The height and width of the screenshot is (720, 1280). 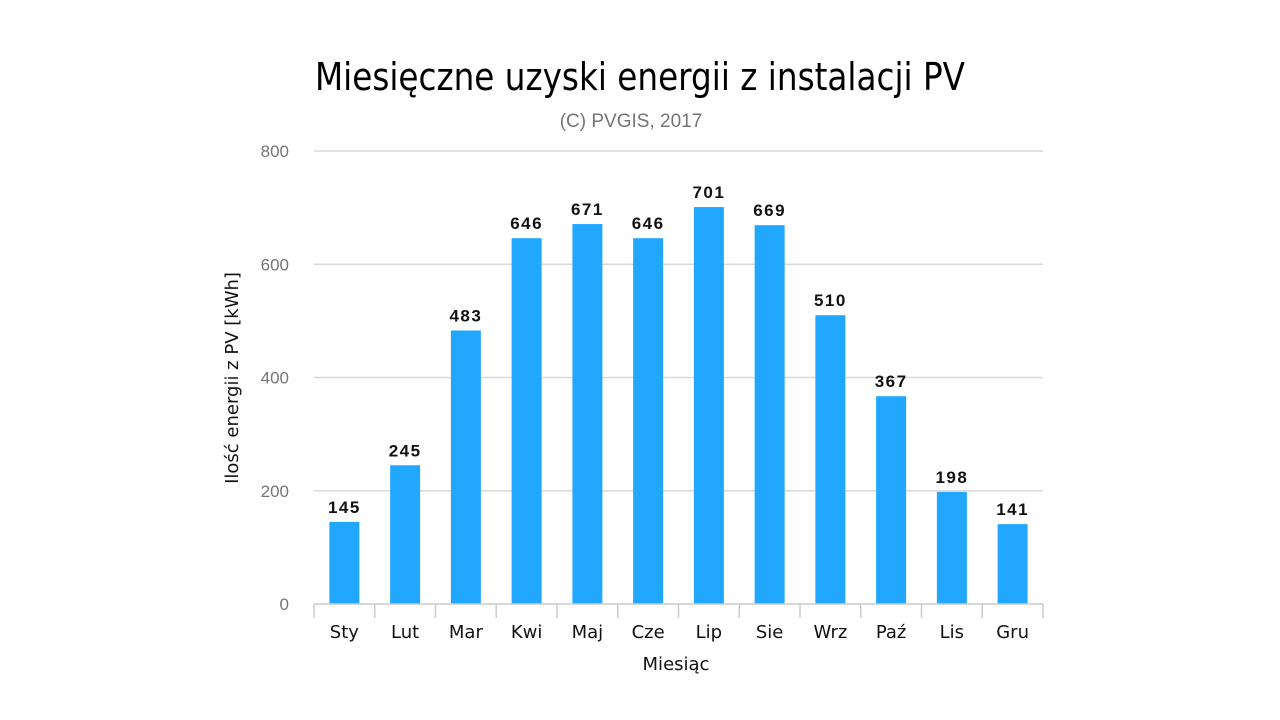 What do you see at coordinates (830, 300) in the screenshot?
I see `data-label: 510` at bounding box center [830, 300].